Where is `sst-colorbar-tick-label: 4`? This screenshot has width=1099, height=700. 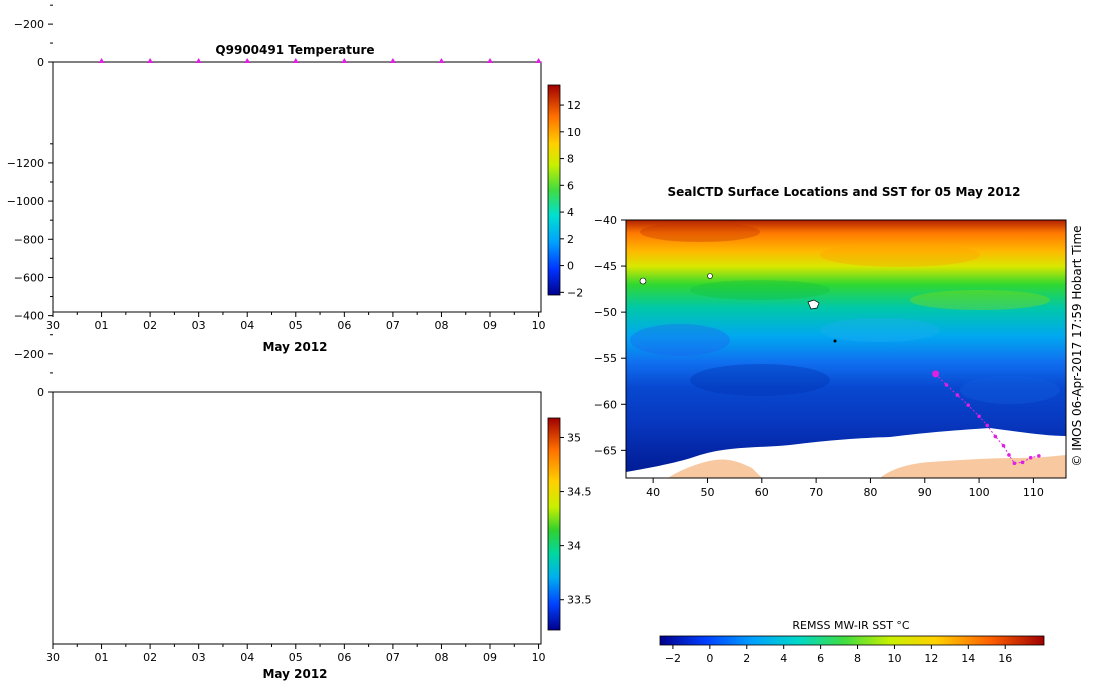
sst-colorbar-tick-label: 4 is located at coordinates (783, 658).